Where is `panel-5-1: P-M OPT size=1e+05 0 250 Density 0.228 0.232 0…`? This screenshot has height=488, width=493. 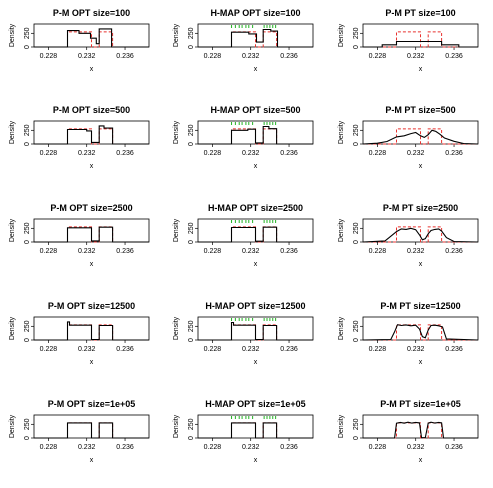 panel-5-1: P-M OPT size=1e+05 0 250 Density 0.228 0.232 0… is located at coordinates (79, 431).